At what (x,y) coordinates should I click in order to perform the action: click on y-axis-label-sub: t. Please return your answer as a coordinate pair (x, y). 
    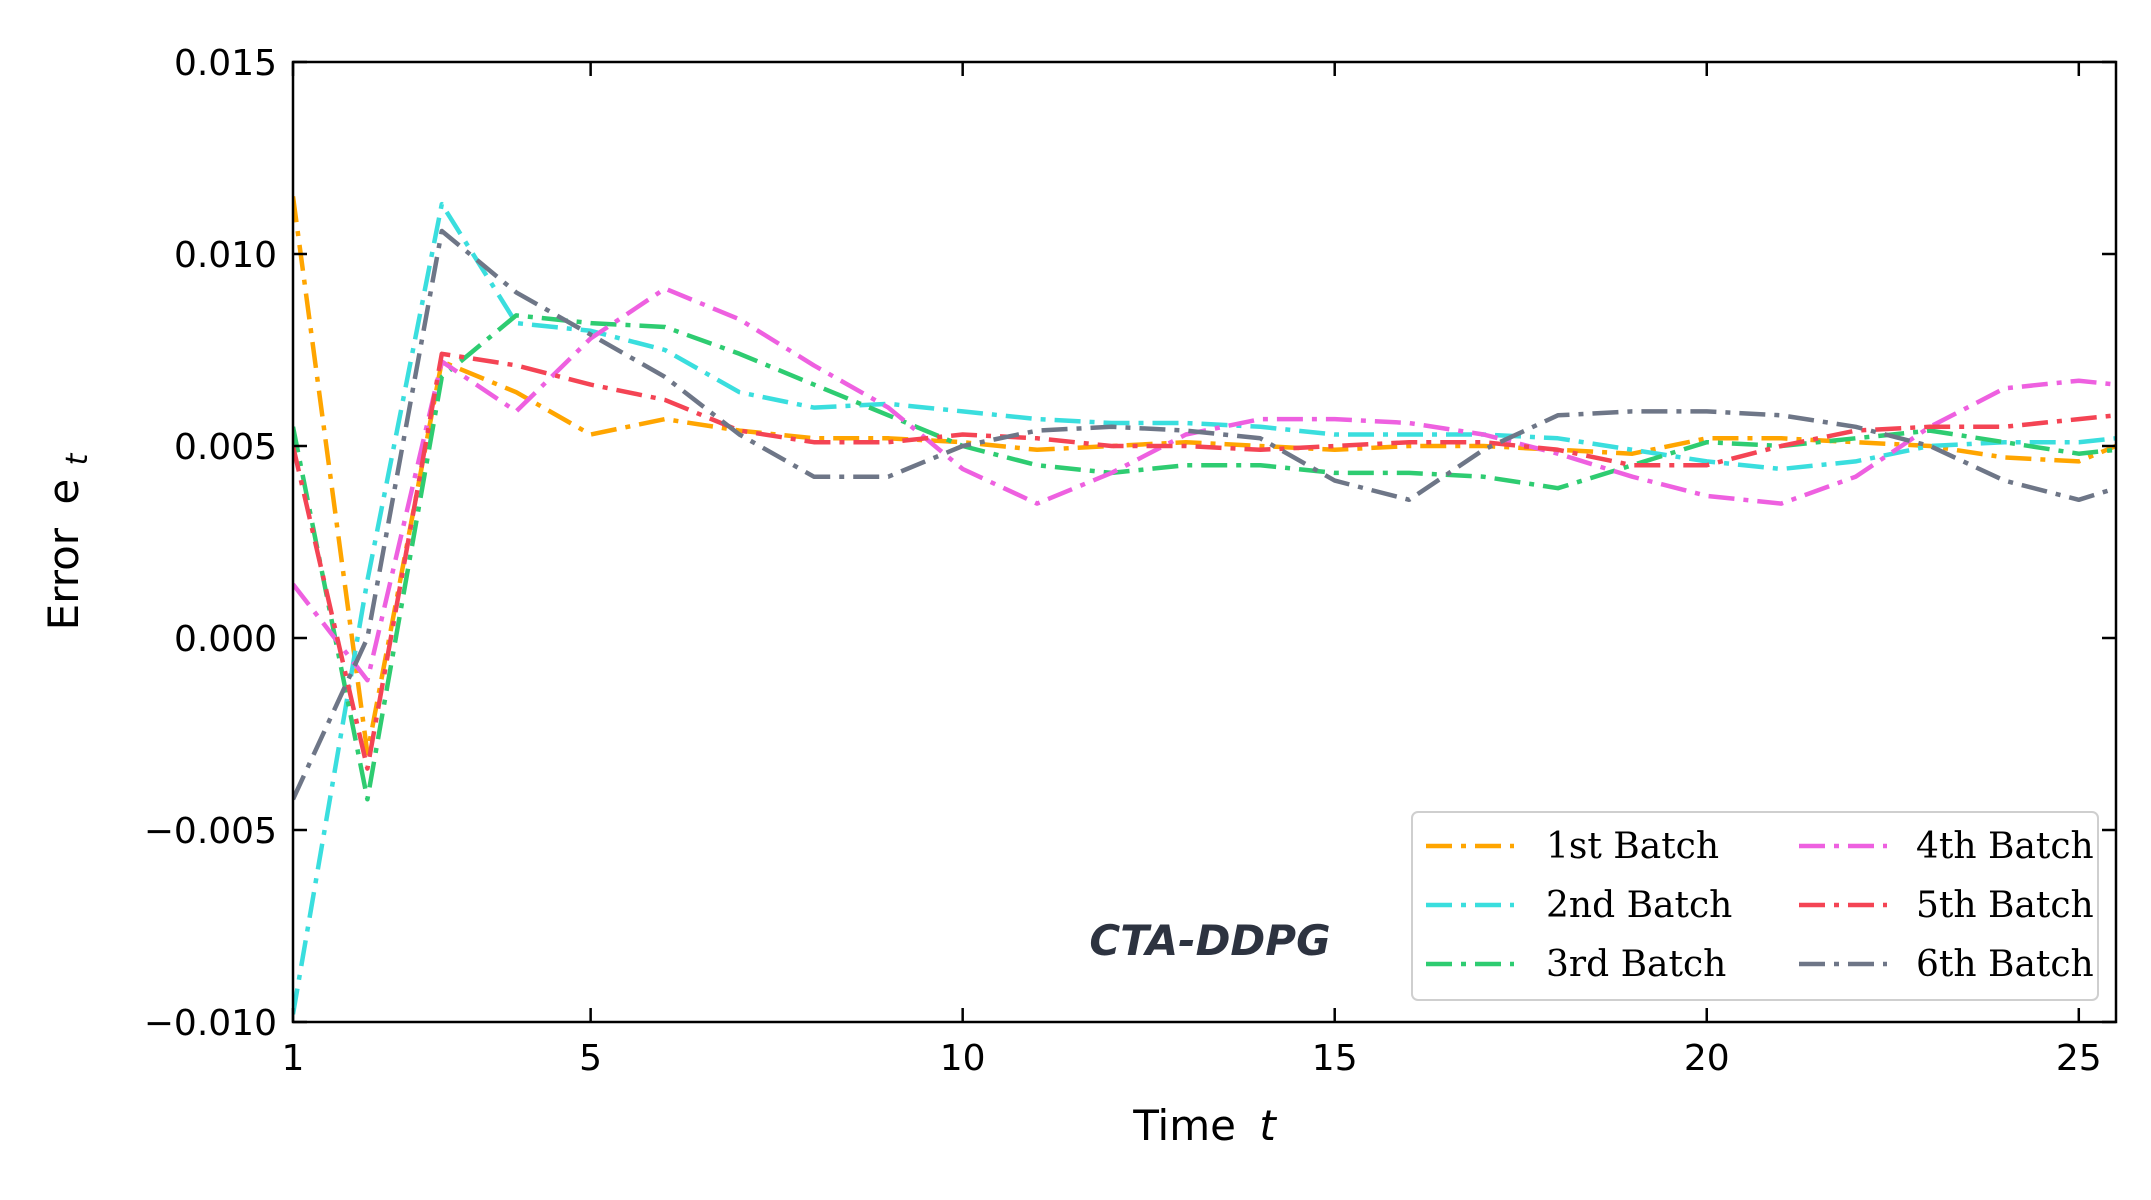
    Looking at the image, I should click on (77, 458).